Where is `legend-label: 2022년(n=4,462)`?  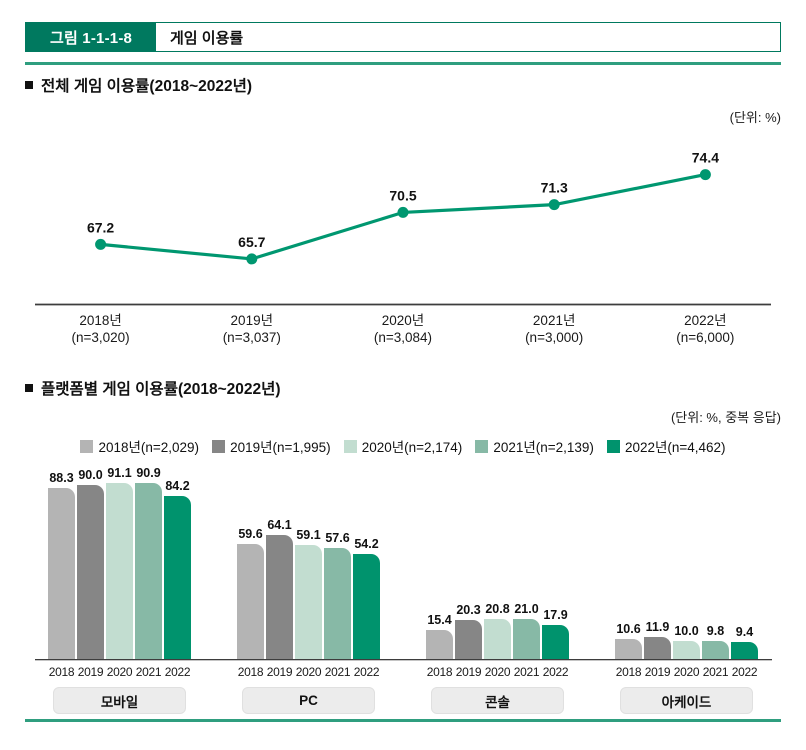 legend-label: 2022년(n=4,462) is located at coordinates (675, 447).